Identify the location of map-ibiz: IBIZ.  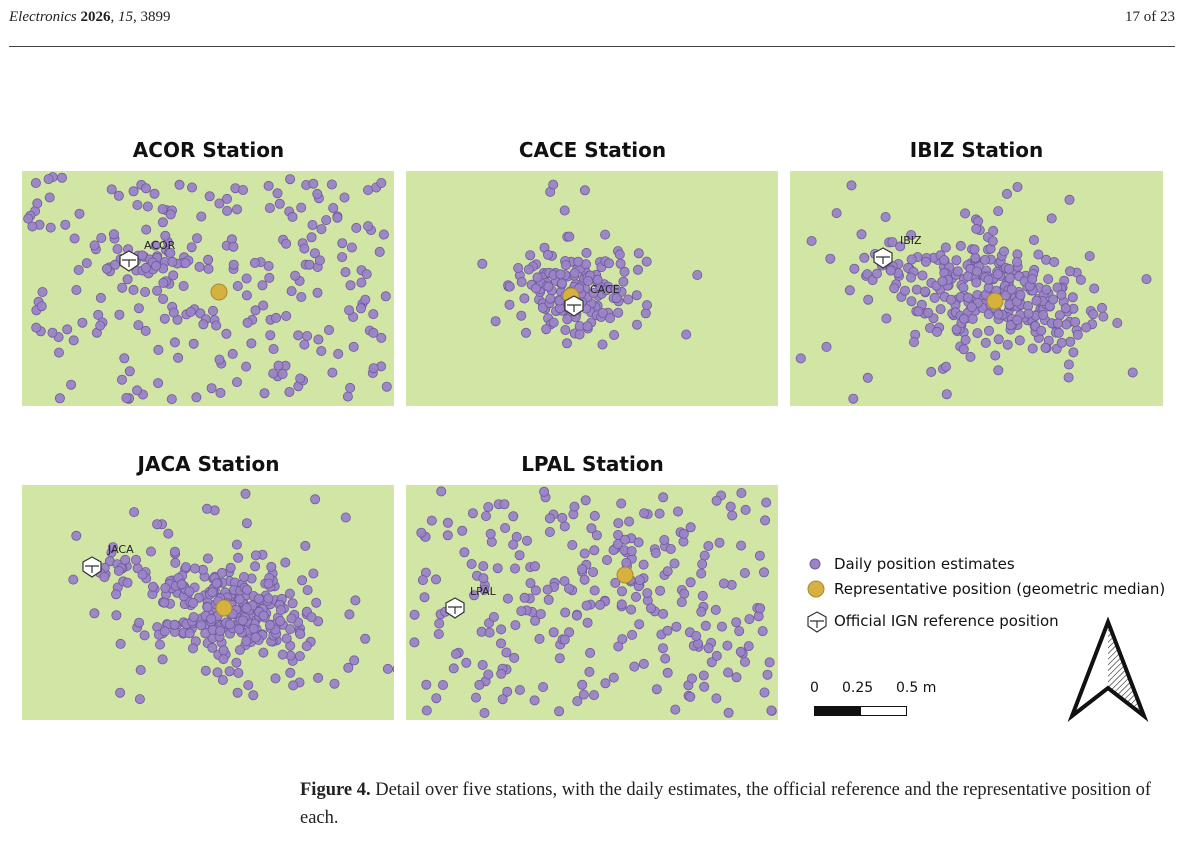
(973, 292).